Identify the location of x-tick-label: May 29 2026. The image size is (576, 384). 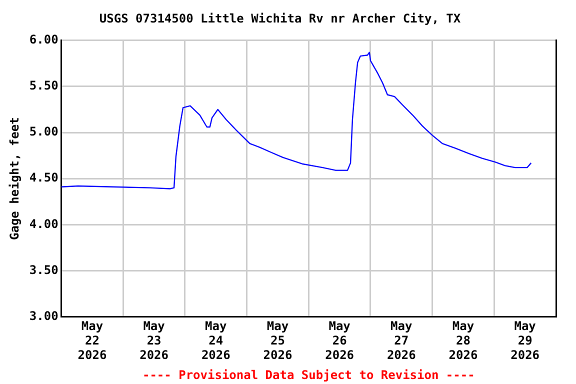
(525, 340).